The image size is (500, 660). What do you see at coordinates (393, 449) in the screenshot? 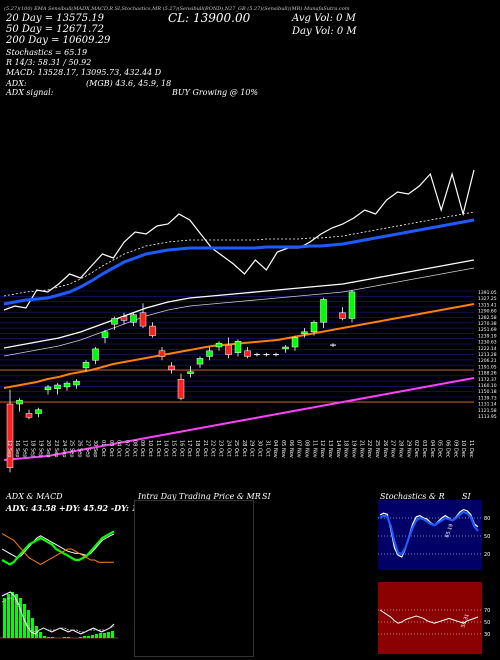
I see `date-tick: 27 Nov` at bounding box center [393, 449].